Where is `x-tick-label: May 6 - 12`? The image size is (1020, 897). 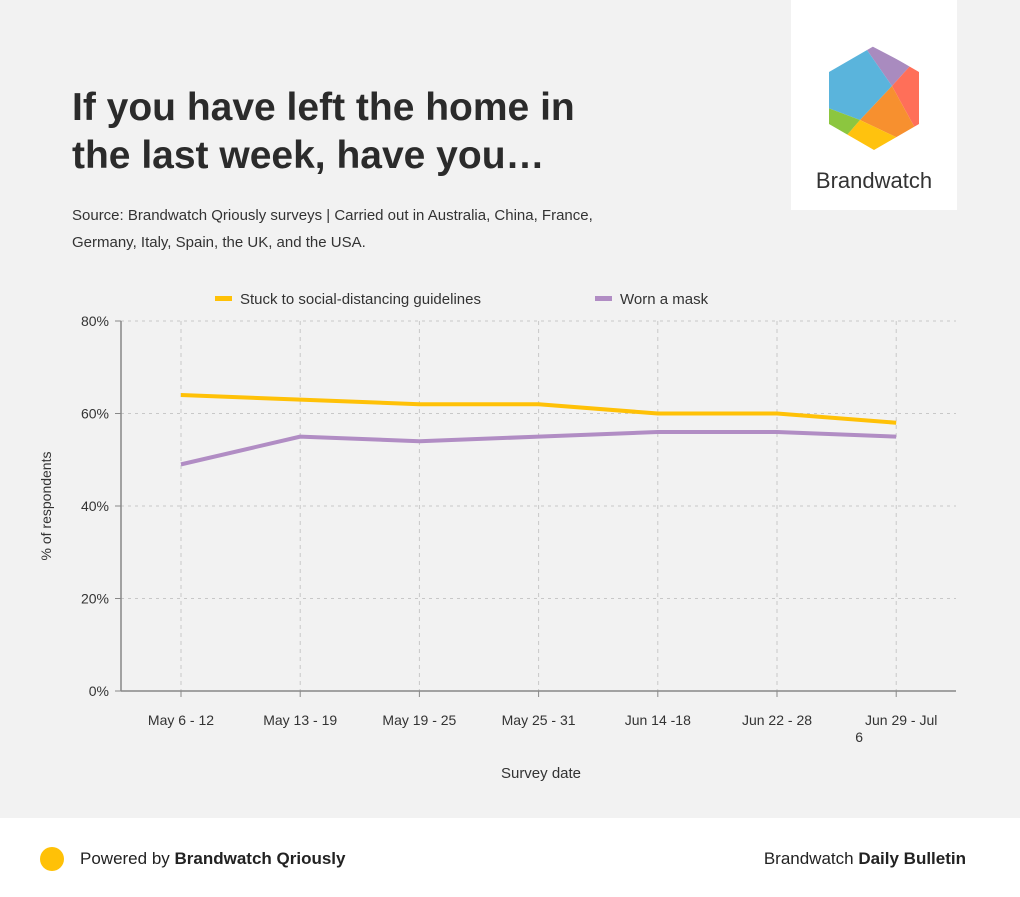 x-tick-label: May 6 - 12 is located at coordinates (181, 720).